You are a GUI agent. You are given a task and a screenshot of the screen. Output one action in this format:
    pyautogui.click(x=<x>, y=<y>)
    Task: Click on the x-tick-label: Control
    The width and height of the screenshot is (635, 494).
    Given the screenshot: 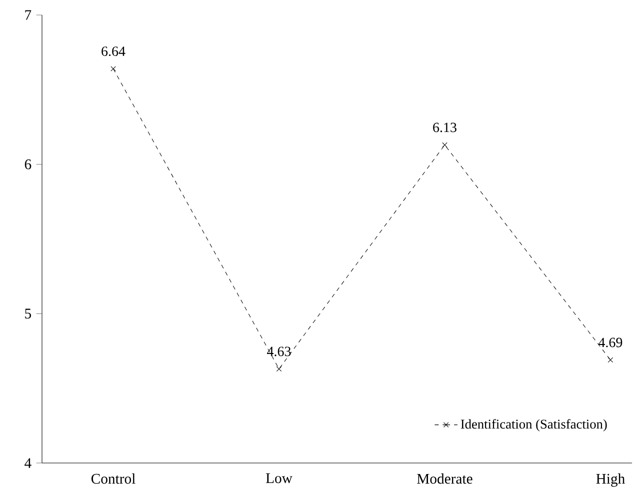 What is the action you would take?
    pyautogui.click(x=113, y=478)
    